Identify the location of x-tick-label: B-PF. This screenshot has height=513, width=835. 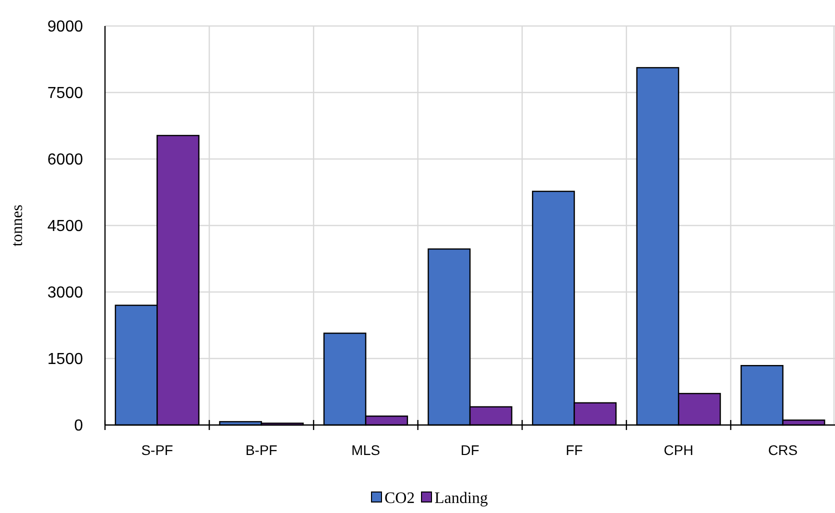
(261, 450).